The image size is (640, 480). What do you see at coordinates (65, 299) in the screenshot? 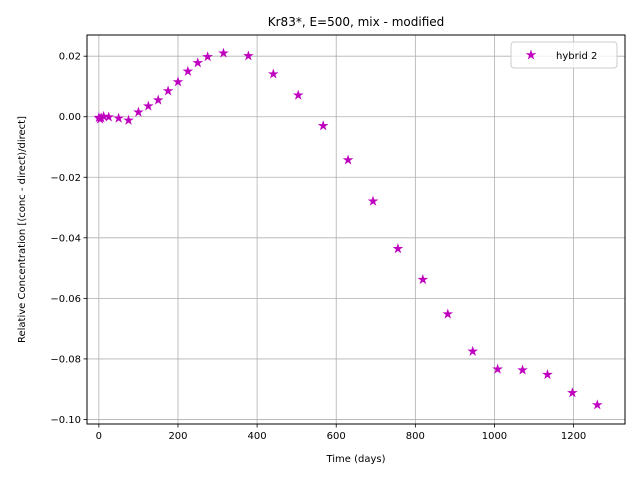
I see `y-tick-label: −0.06` at bounding box center [65, 299].